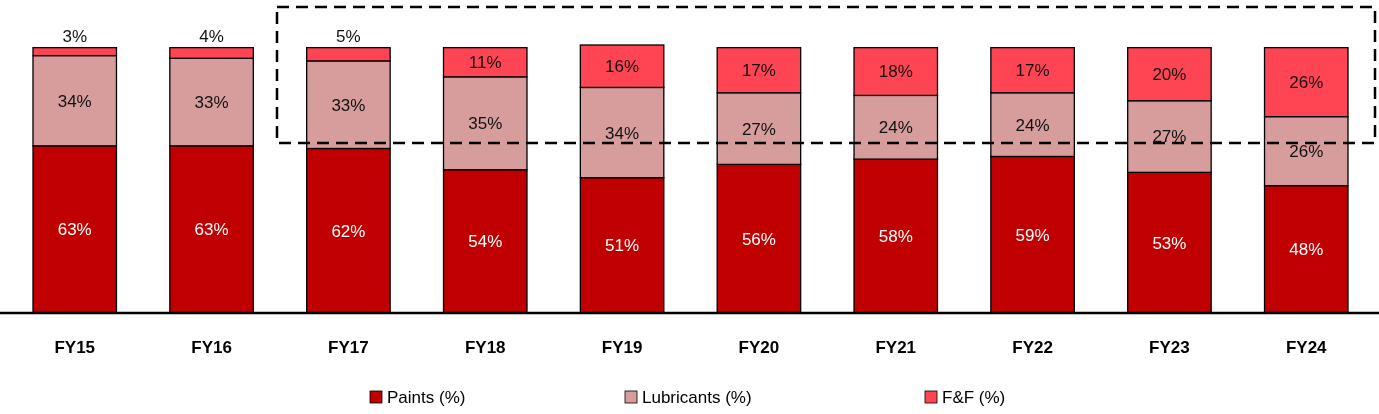  What do you see at coordinates (622, 246) in the screenshot?
I see `data-label: 51%` at bounding box center [622, 246].